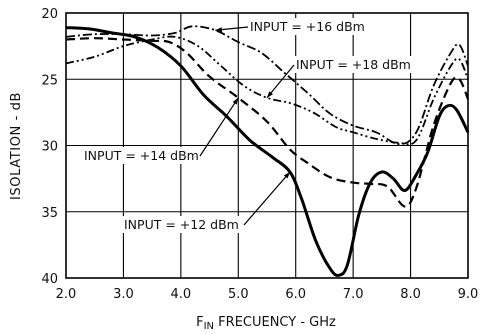 The image size is (483, 335). Describe the element at coordinates (353, 294) in the screenshot. I see `x-tick-label: 7.0` at that location.